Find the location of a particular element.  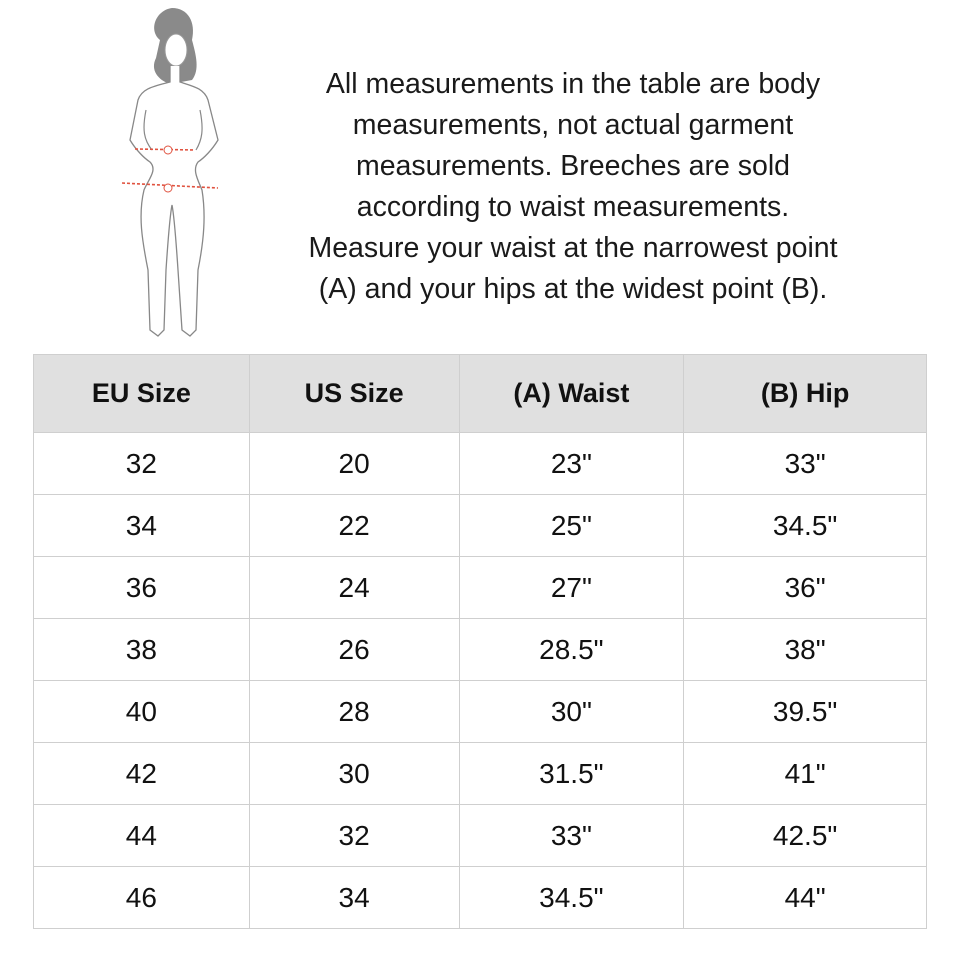

intro-line: All measurements in the table are body is located at coordinates (573, 84).